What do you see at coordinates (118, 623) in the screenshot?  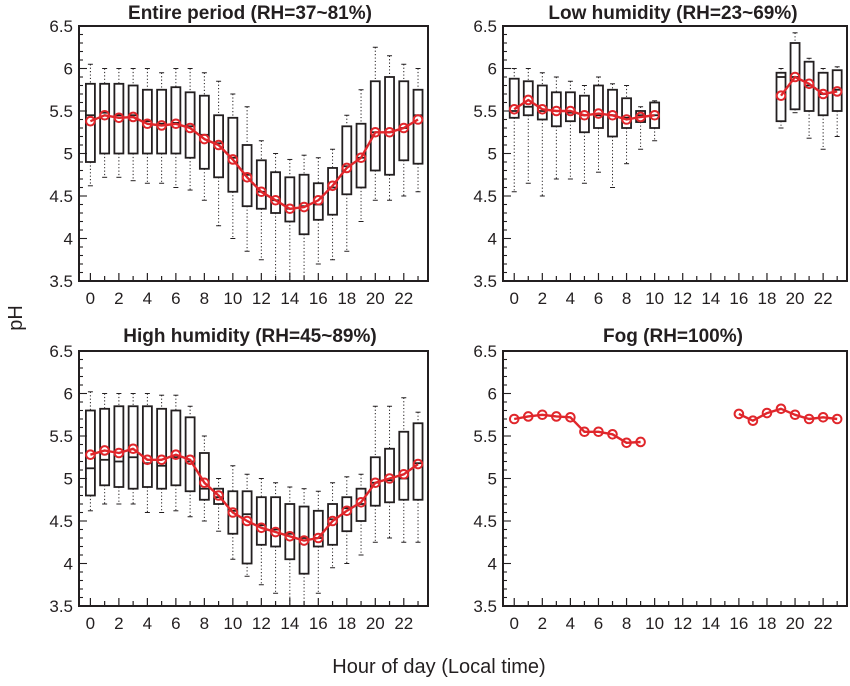 I see `x-tick-label: 2` at bounding box center [118, 623].